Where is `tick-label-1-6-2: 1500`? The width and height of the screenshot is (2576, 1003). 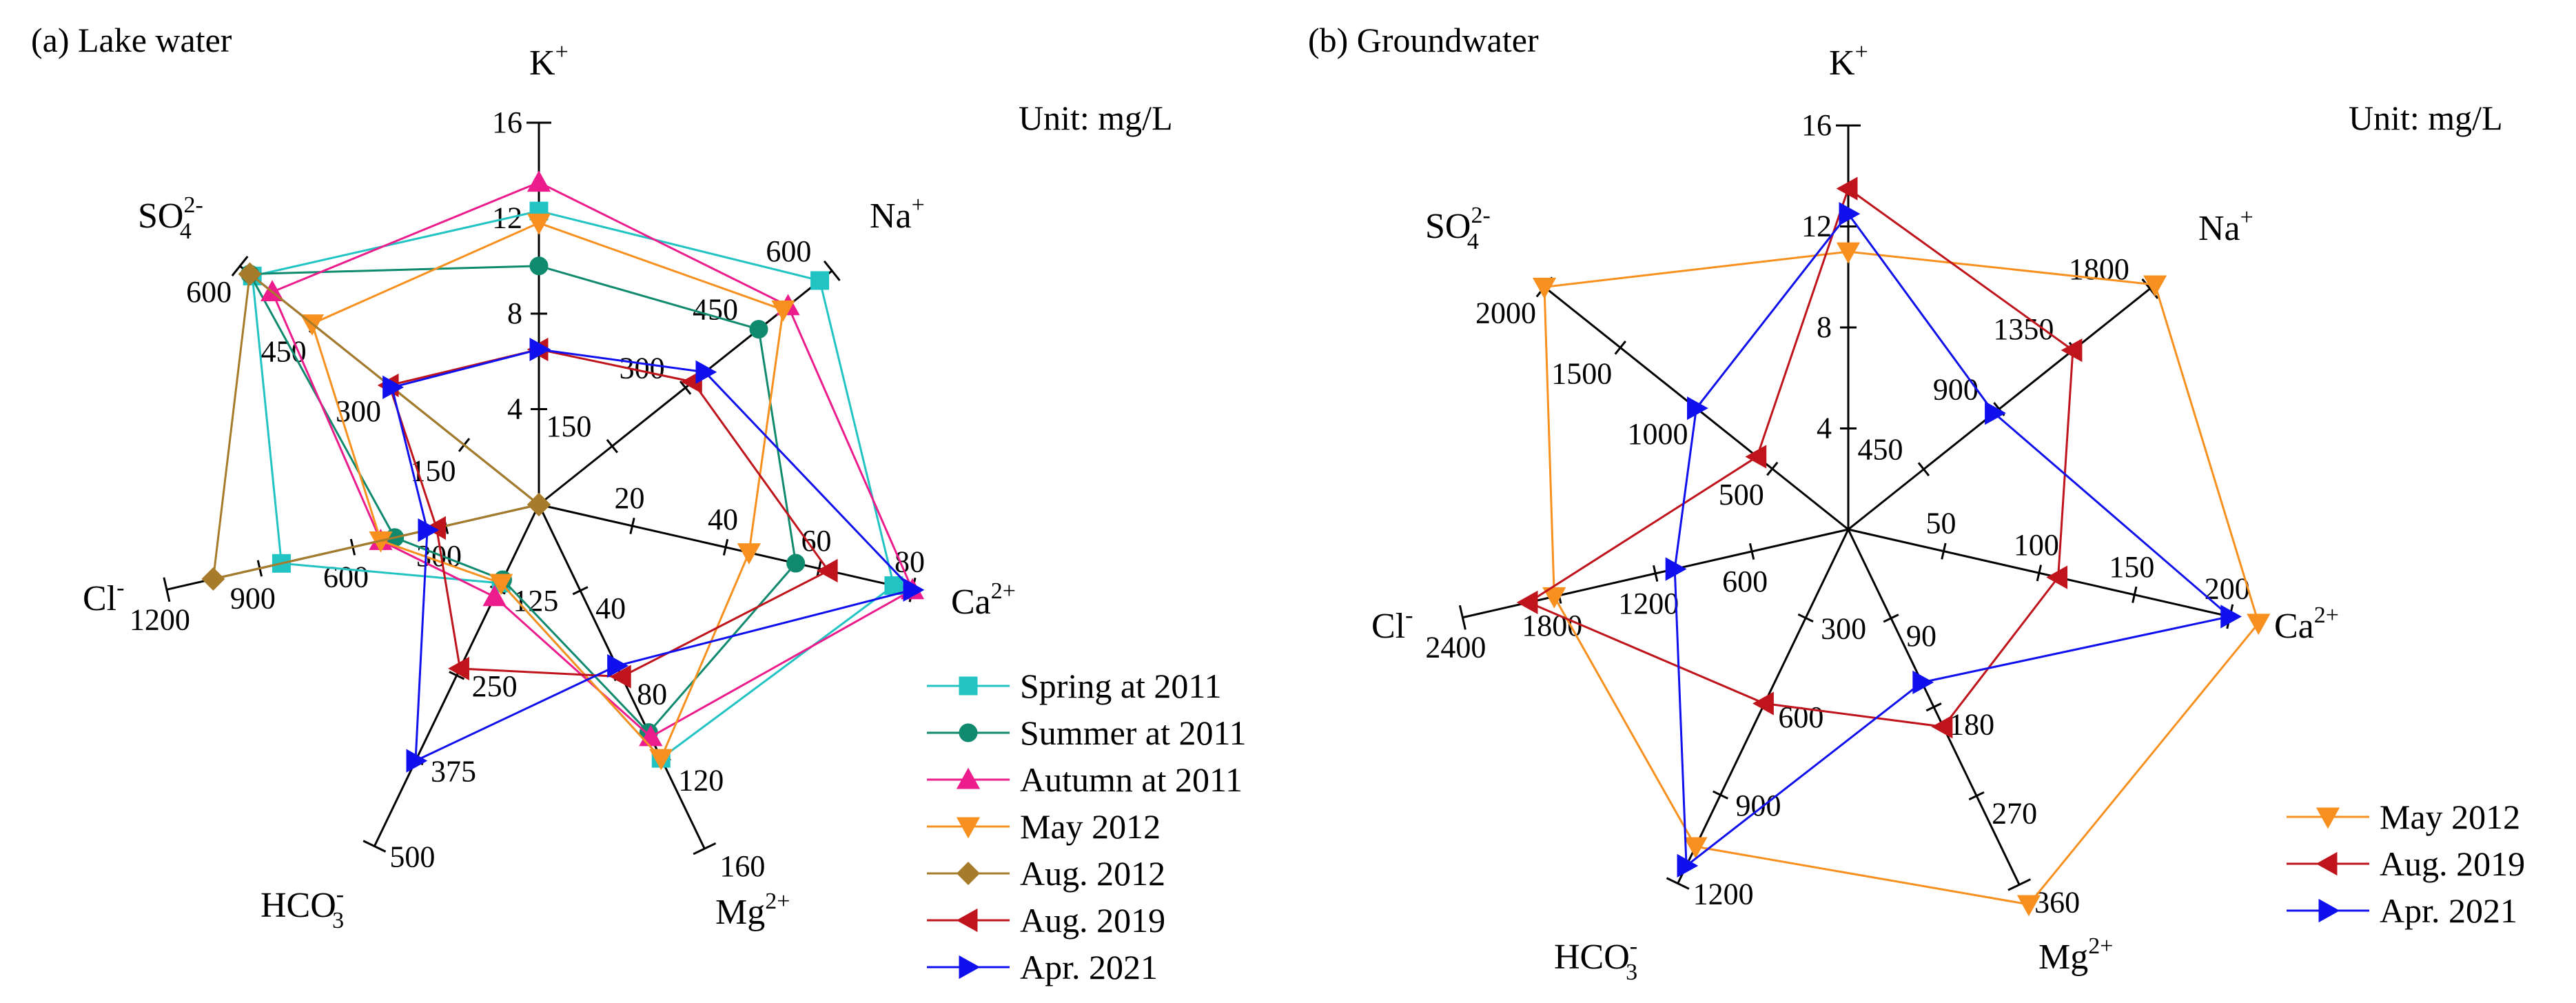 tick-label-1-6-2: 1500 is located at coordinates (1581, 373).